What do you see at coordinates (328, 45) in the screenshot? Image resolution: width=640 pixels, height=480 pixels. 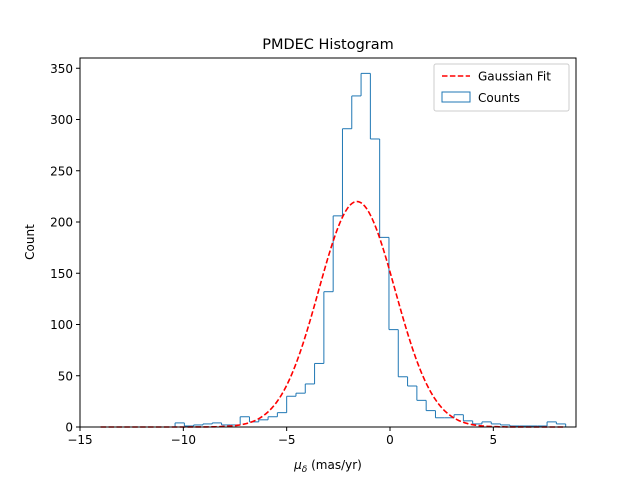 I see `chart-title: PMDEC Histogram` at bounding box center [328, 45].